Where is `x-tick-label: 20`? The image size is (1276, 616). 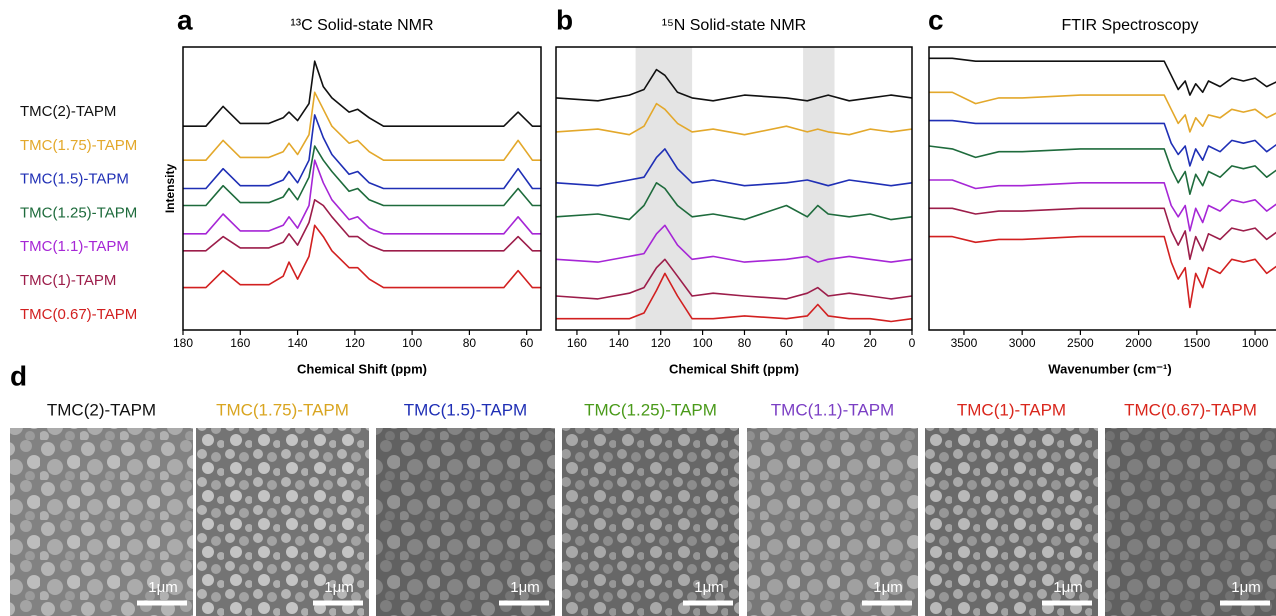
x-tick-label: 20 is located at coordinates (870, 343).